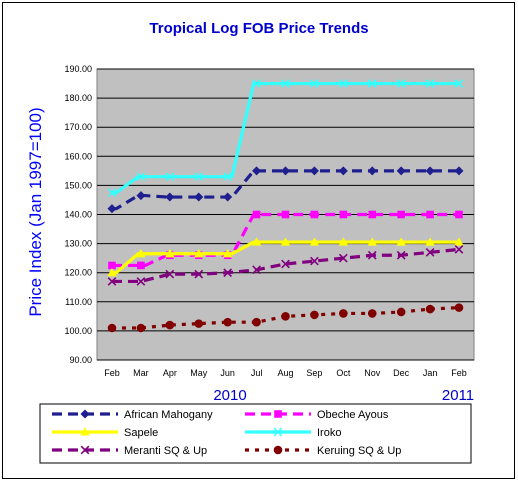  What do you see at coordinates (359, 451) in the screenshot?
I see `legend-label: Keruing SQ & Up` at bounding box center [359, 451].